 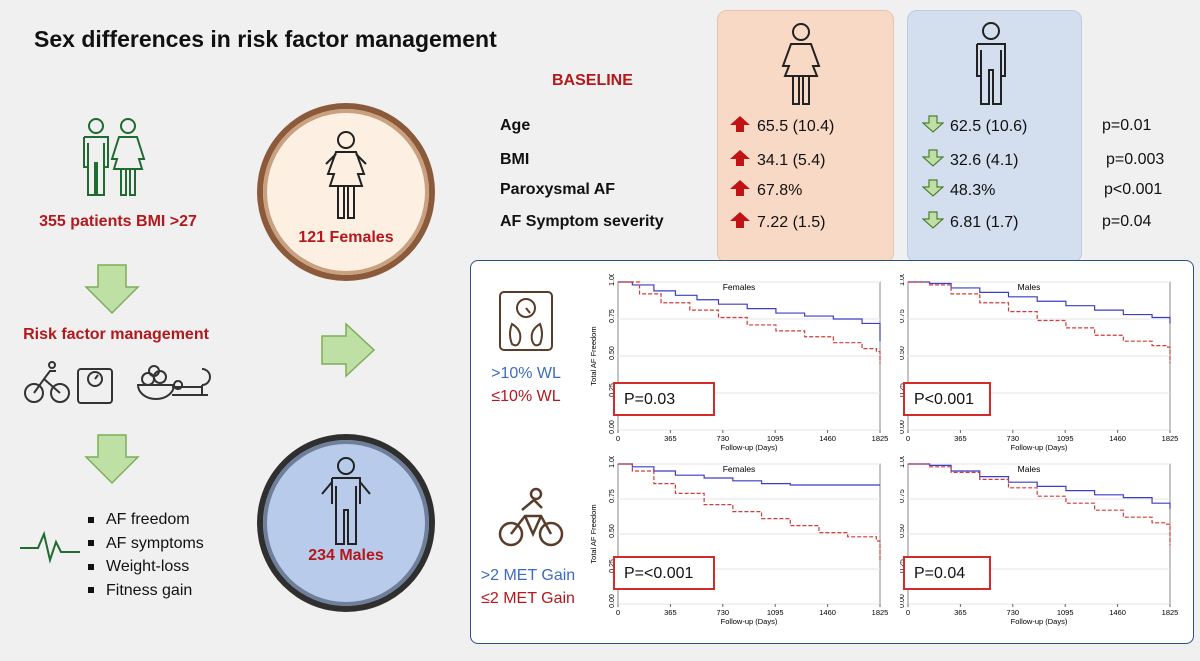 What do you see at coordinates (531, 517) in the screenshot?
I see `bicycle-icon` at bounding box center [531, 517].